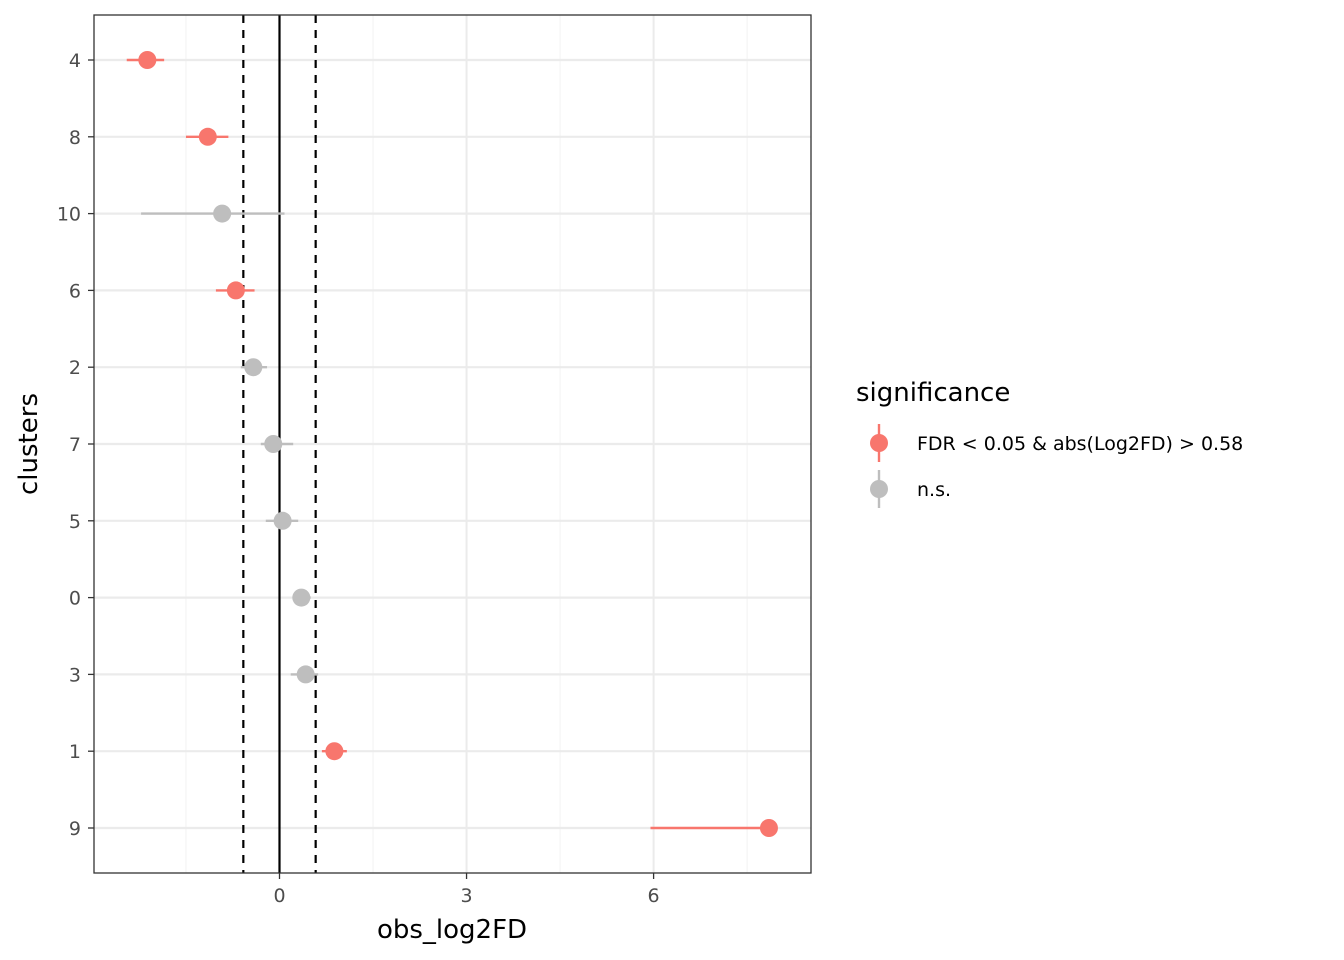 Image resolution: width=1344 pixels, height=960 pixels. What do you see at coordinates (75, 291) in the screenshot?
I see `y-tick-label: 6` at bounding box center [75, 291].